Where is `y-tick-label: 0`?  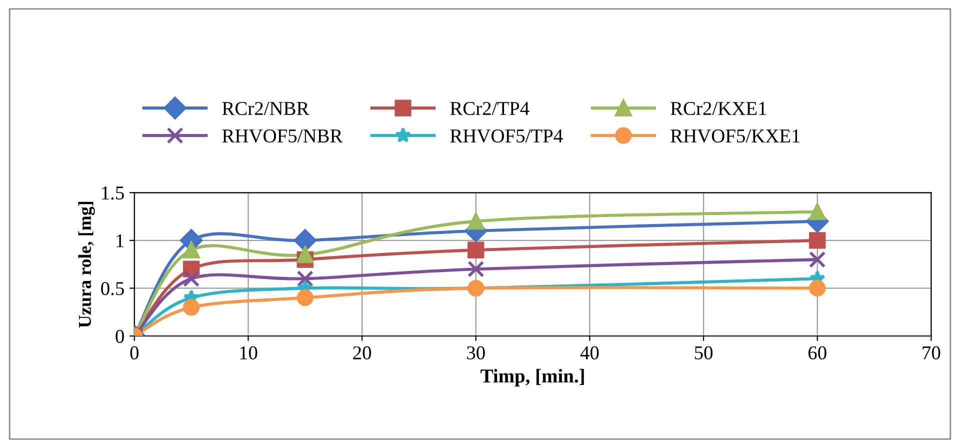 y-tick-label: 0 is located at coordinates (120, 336).